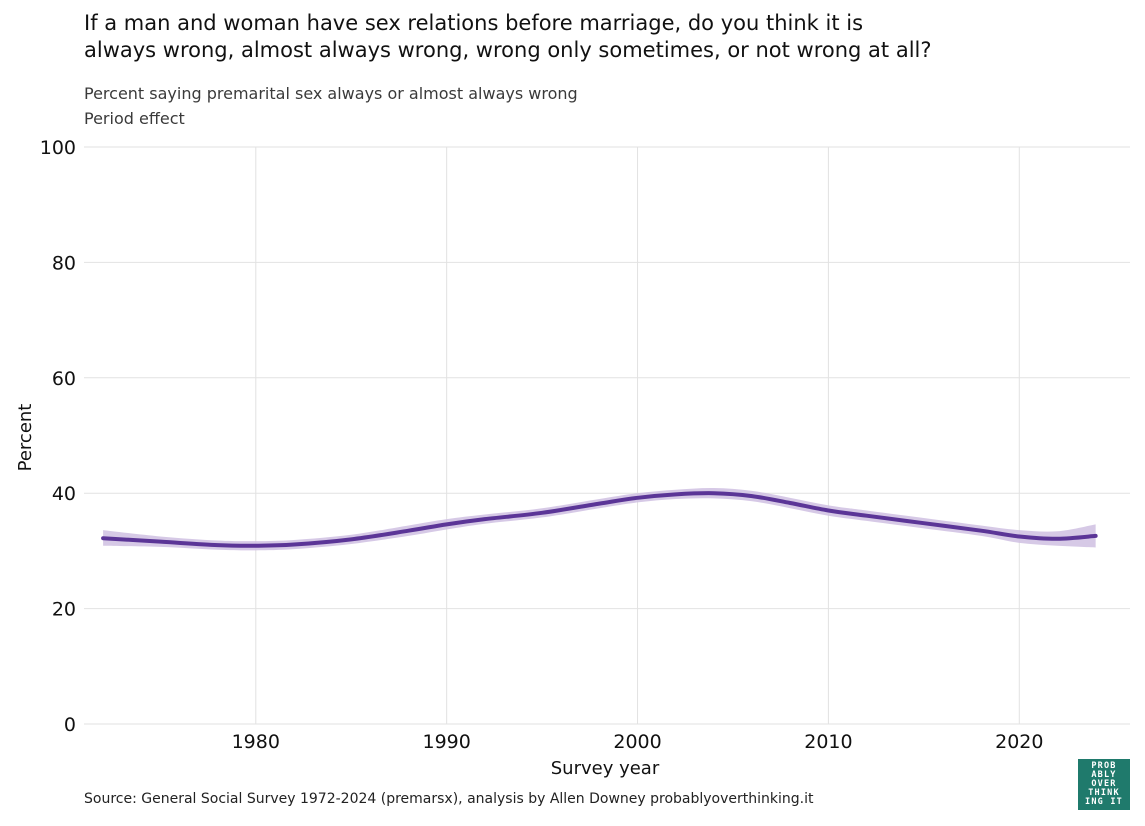 This screenshot has height=826, width=1145. Describe the element at coordinates (58, 436) in the screenshot. I see `y-tick-labels: 0 20 40 60 80 100` at that location.